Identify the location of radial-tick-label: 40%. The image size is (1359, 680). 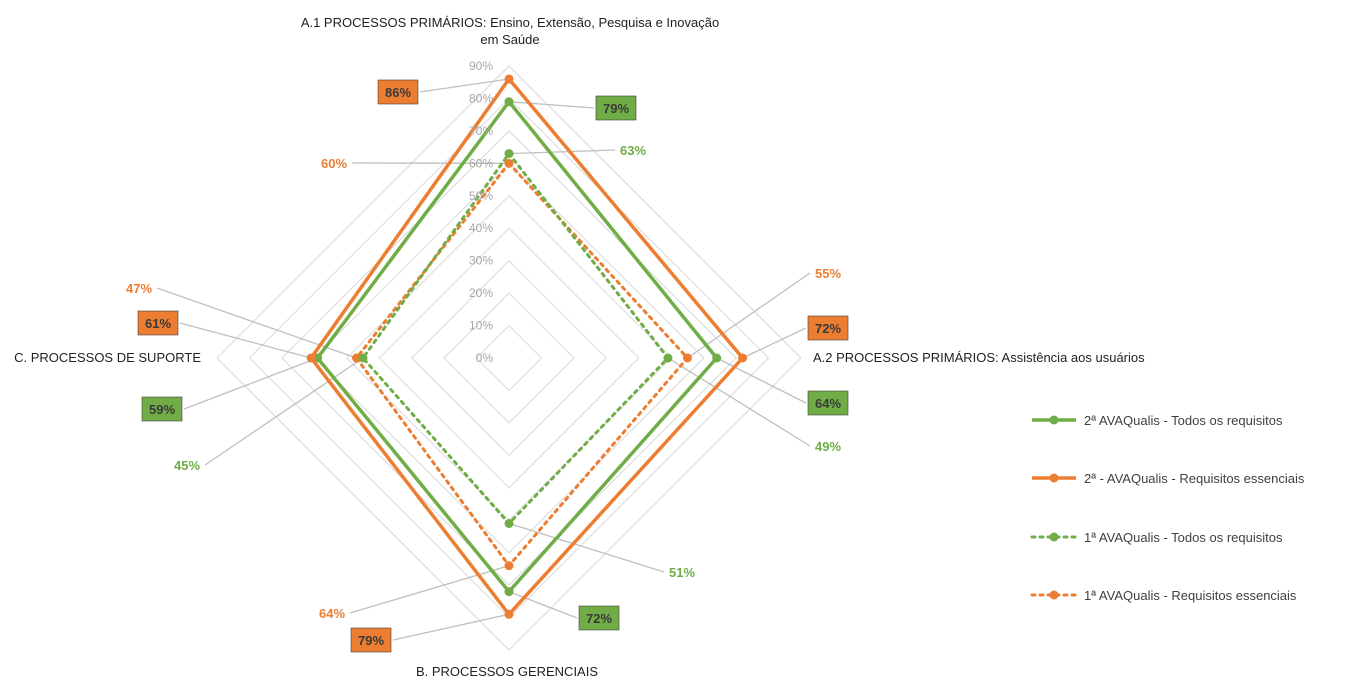
(481, 228).